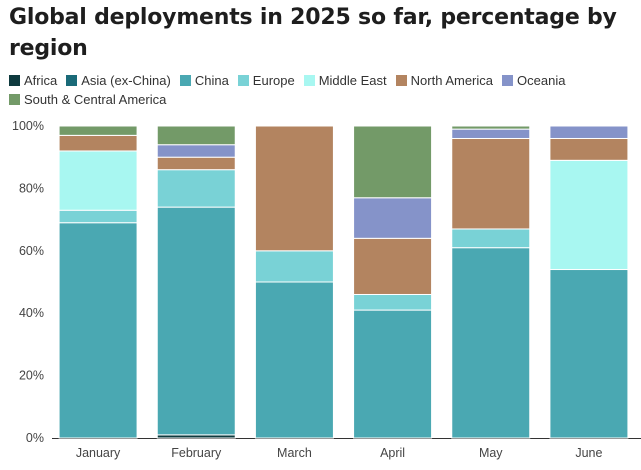  I want to click on bar-segment-china-january, so click(98, 330).